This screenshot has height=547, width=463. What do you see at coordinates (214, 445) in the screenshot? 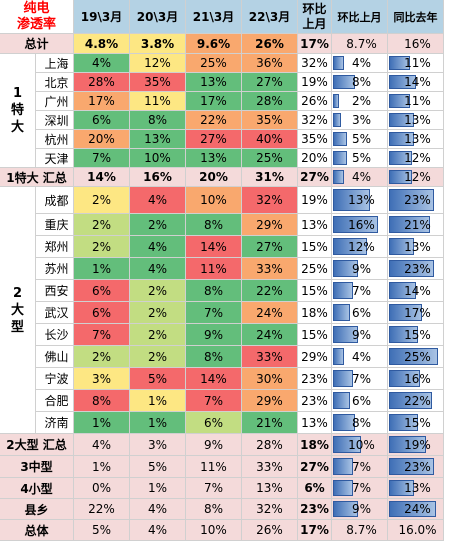
I see `data-value: 9%` at bounding box center [214, 445].